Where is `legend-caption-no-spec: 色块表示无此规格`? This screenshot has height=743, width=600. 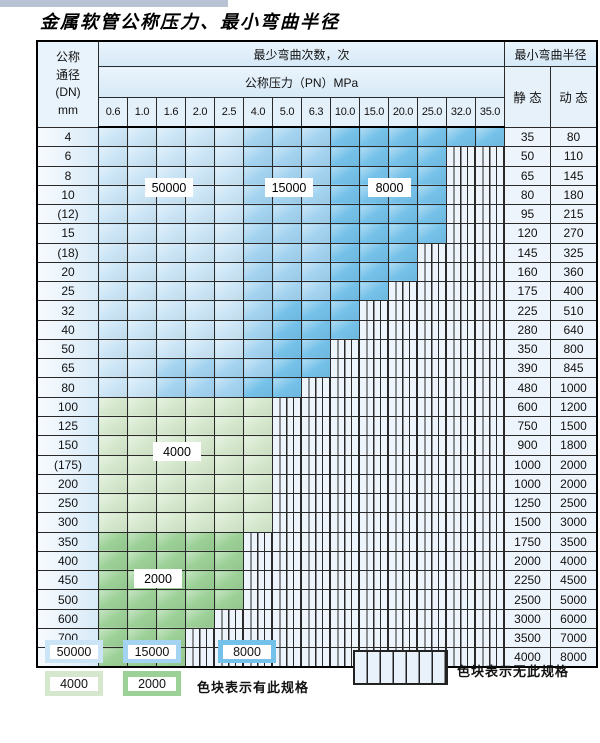 legend-caption-no-spec: 色块表示无此规格 is located at coordinates (513, 671).